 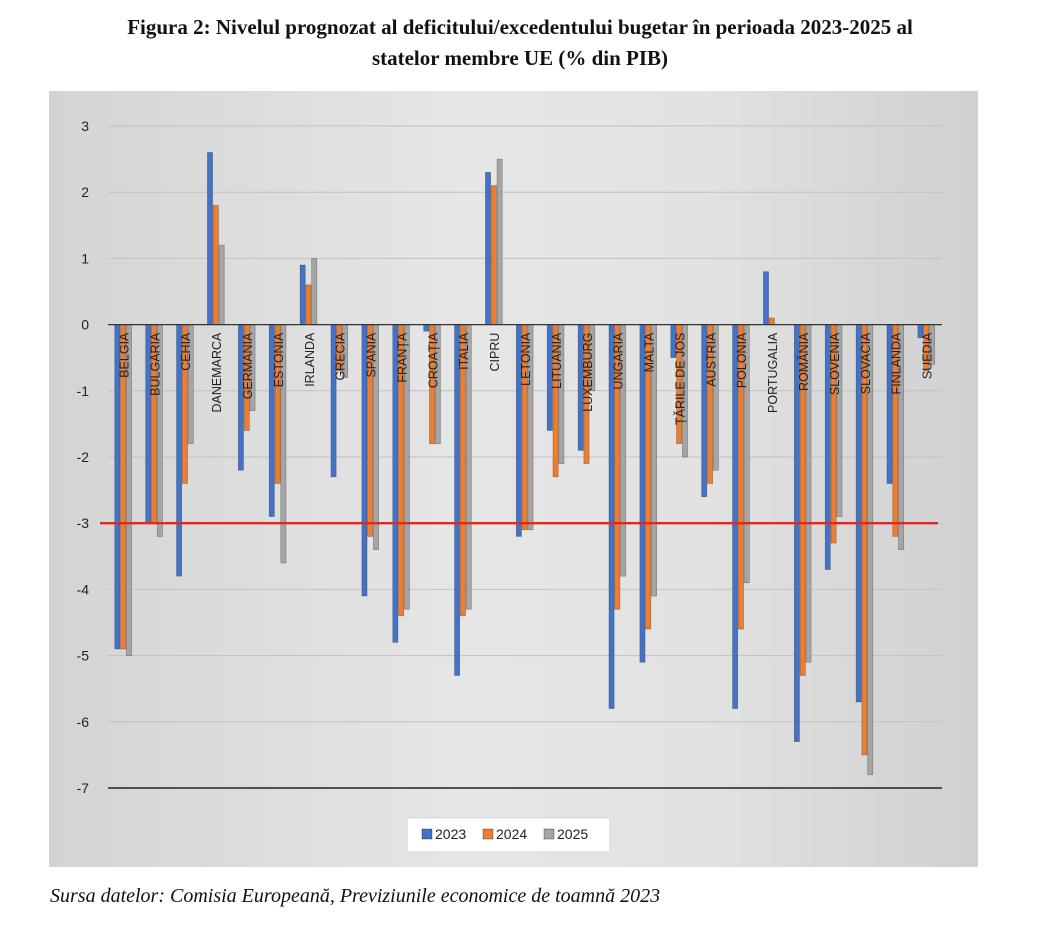 What do you see at coordinates (248, 365) in the screenshot?
I see `category-label: GERMANIA` at bounding box center [248, 365].